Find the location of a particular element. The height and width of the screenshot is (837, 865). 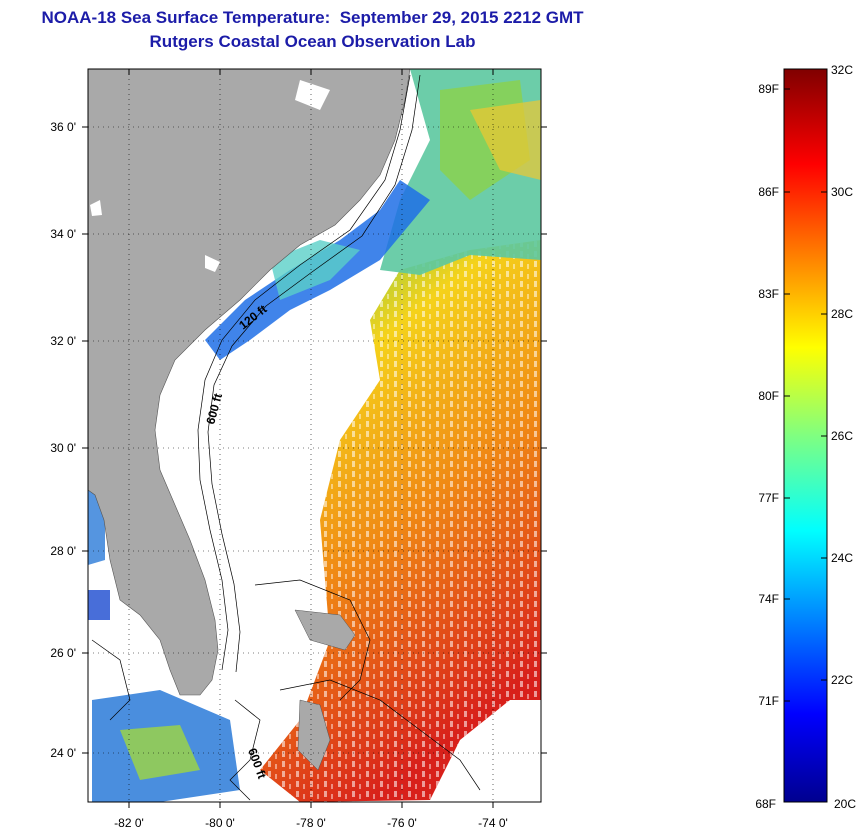

colorbar-fahrenheit-label: 71F is located at coordinates (768, 701).